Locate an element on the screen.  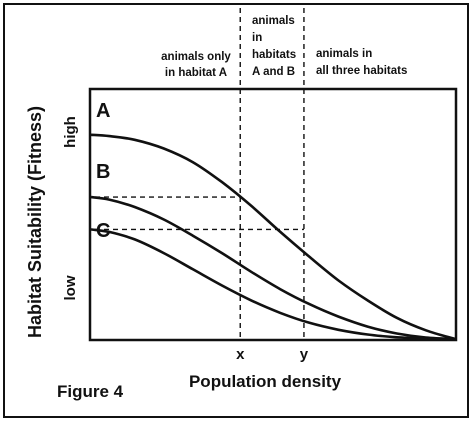
x-axis-label: Population density is located at coordinates (265, 381).